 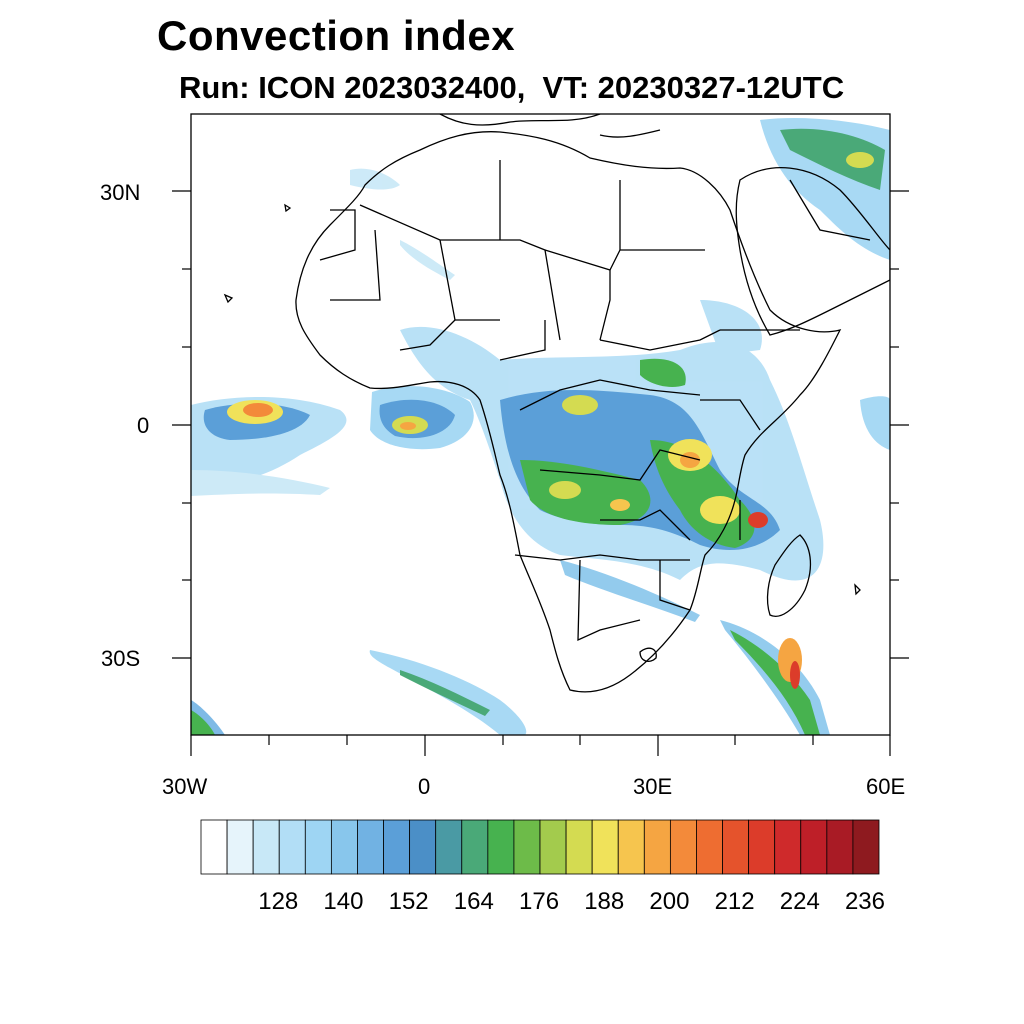 I want to click on lat-label-0: 0, so click(x=143, y=425).